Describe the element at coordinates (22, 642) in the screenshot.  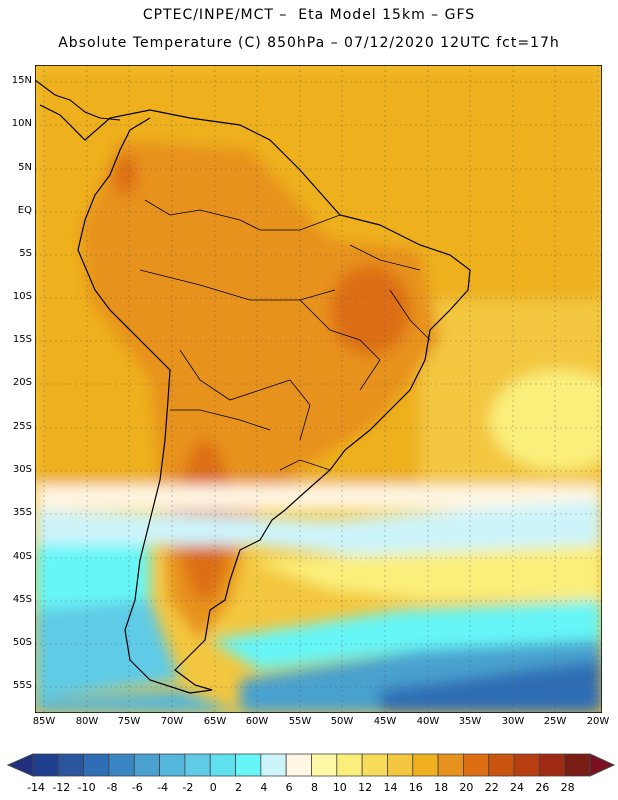
I see `lat-label: 50S` at that location.